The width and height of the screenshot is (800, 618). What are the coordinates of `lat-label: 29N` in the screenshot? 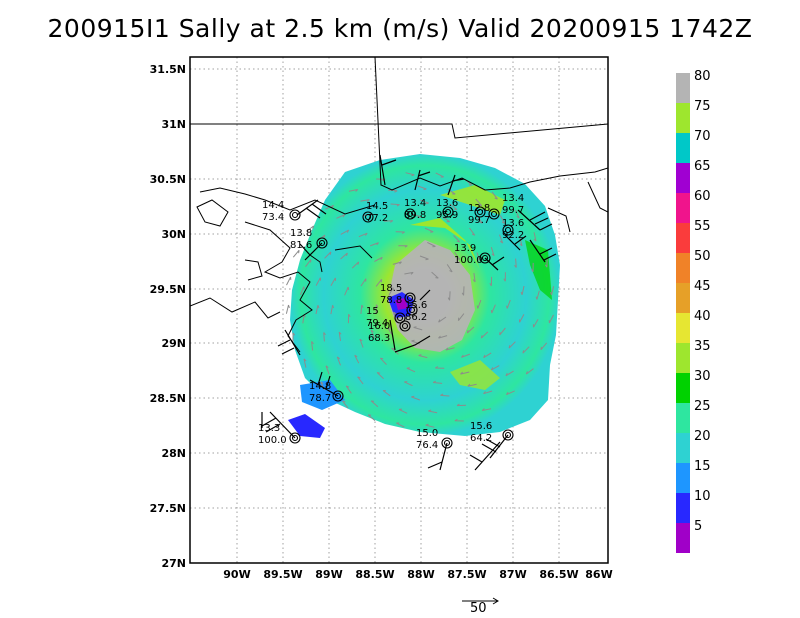 It's located at (173, 343).